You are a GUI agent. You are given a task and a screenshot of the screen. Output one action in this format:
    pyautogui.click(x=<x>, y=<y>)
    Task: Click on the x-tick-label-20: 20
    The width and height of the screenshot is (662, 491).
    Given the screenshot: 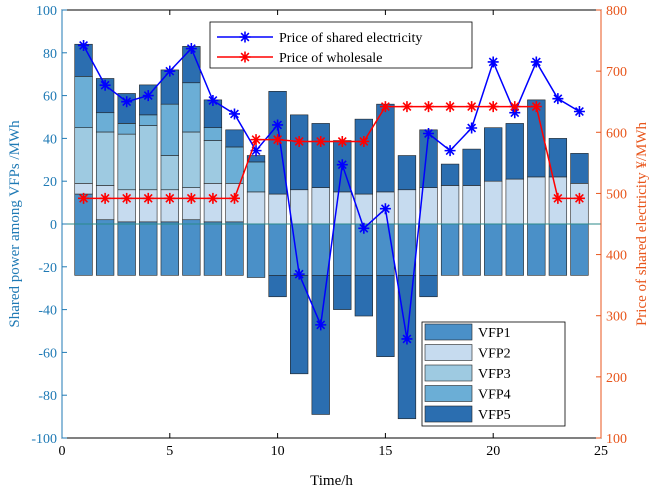 What is the action you would take?
    pyautogui.click(x=493, y=451)
    